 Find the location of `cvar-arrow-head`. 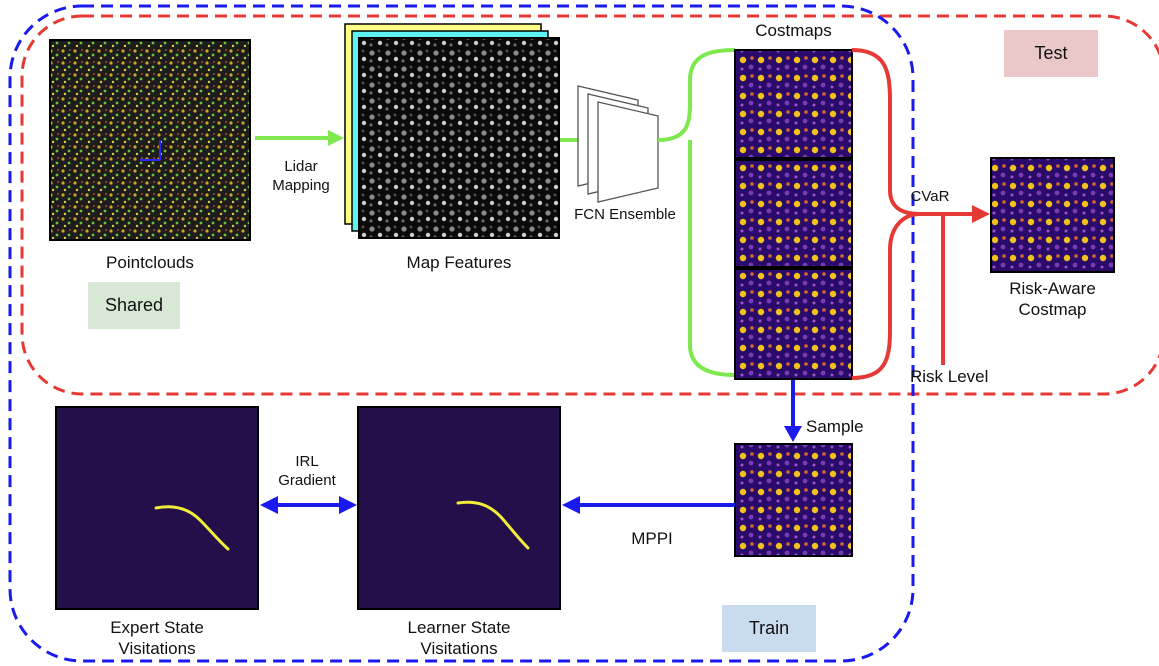

cvar-arrow-head is located at coordinates (981, 214).